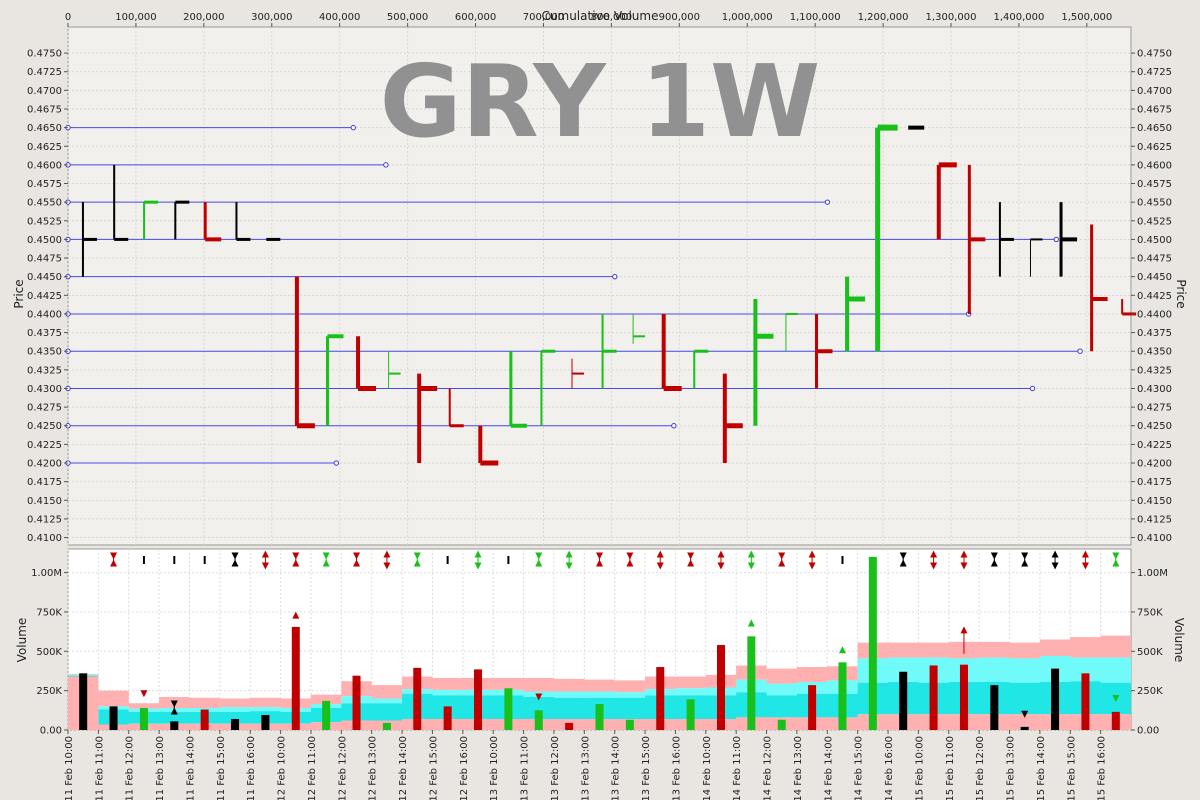 The width and height of the screenshot is (1200, 800). Describe the element at coordinates (44, 109) in the screenshot. I see `price-tick-label: 0.4675` at that location.